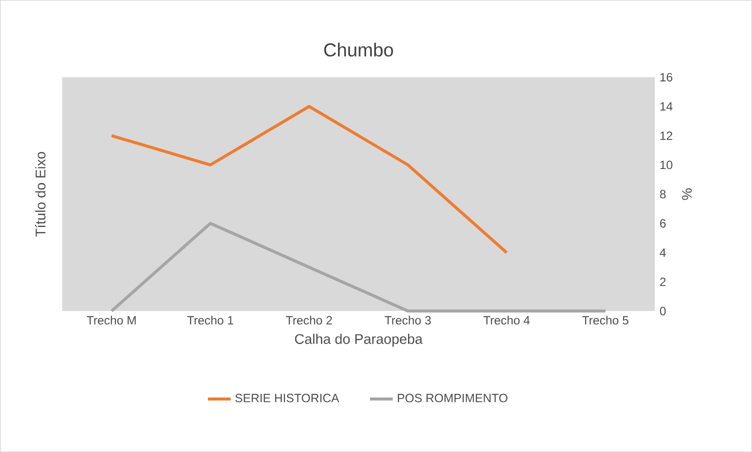 The width and height of the screenshot is (752, 452). Describe the element at coordinates (359, 340) in the screenshot. I see `x-axis-title: Calha do Paraopeba` at that location.